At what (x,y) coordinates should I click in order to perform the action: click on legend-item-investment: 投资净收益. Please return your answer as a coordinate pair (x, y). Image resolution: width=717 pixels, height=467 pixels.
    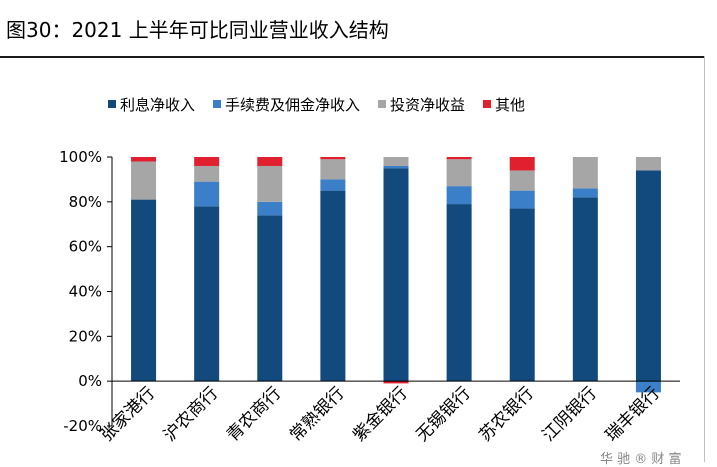
    Looking at the image, I should click on (421, 104).